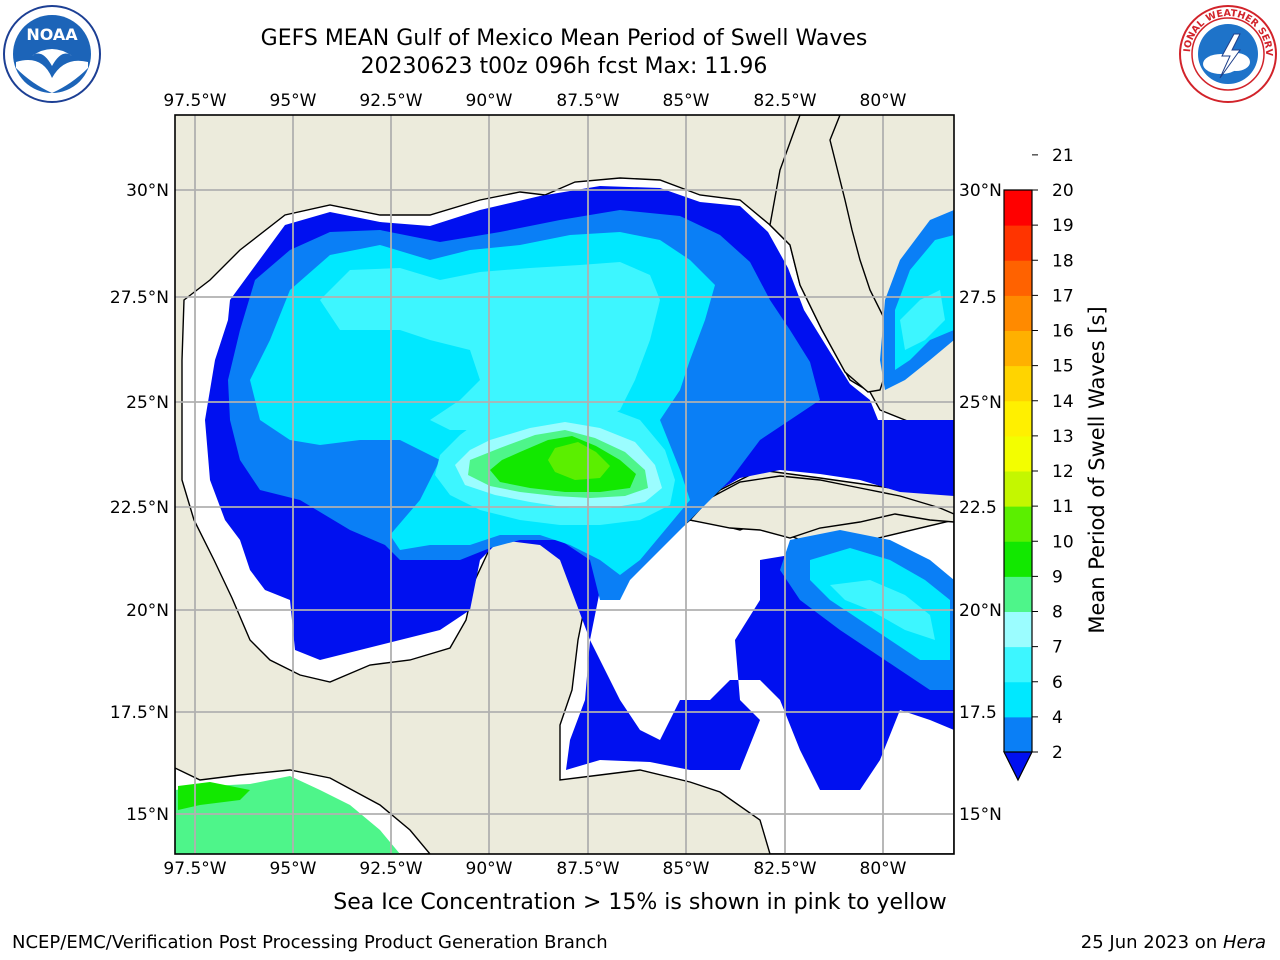 The width and height of the screenshot is (1280, 960). Describe the element at coordinates (1063, 437) in the screenshot. I see `colorbar-tick-label: 13` at that location.